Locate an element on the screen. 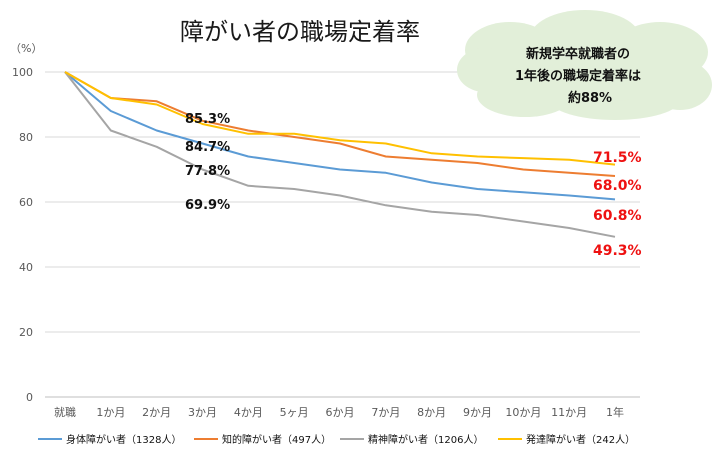  y-tick-label: 20 is located at coordinates (26, 332).